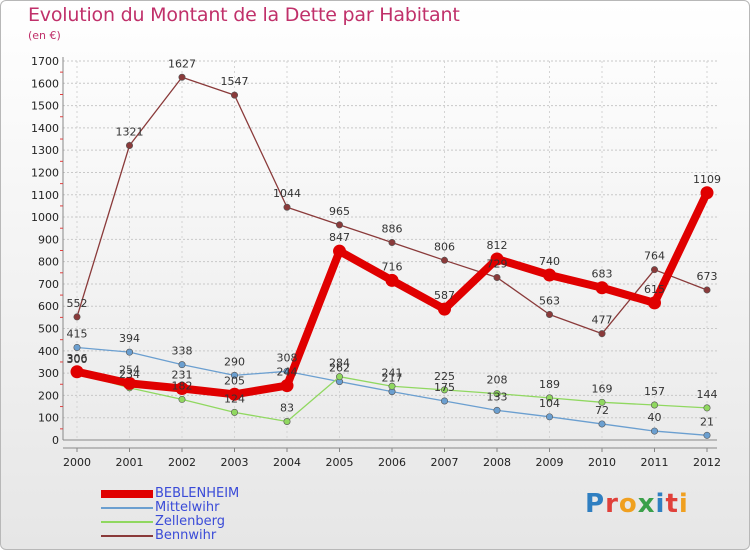  What do you see at coordinates (707, 462) in the screenshot?
I see `x-tick-label: 2012` at bounding box center [707, 462].